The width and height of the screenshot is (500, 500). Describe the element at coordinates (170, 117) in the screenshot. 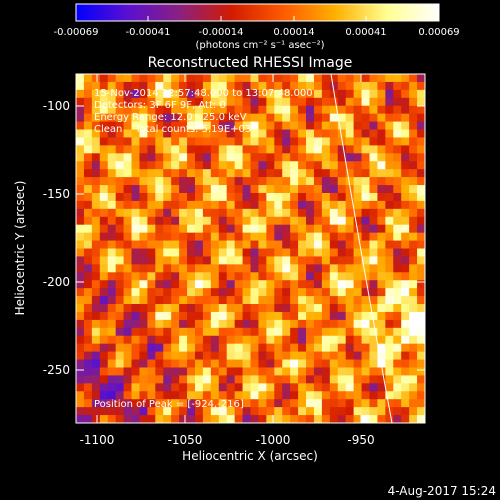

I see `annotation-energy-range: Energy Range: 12.0 - 25.0 keV` at that location.